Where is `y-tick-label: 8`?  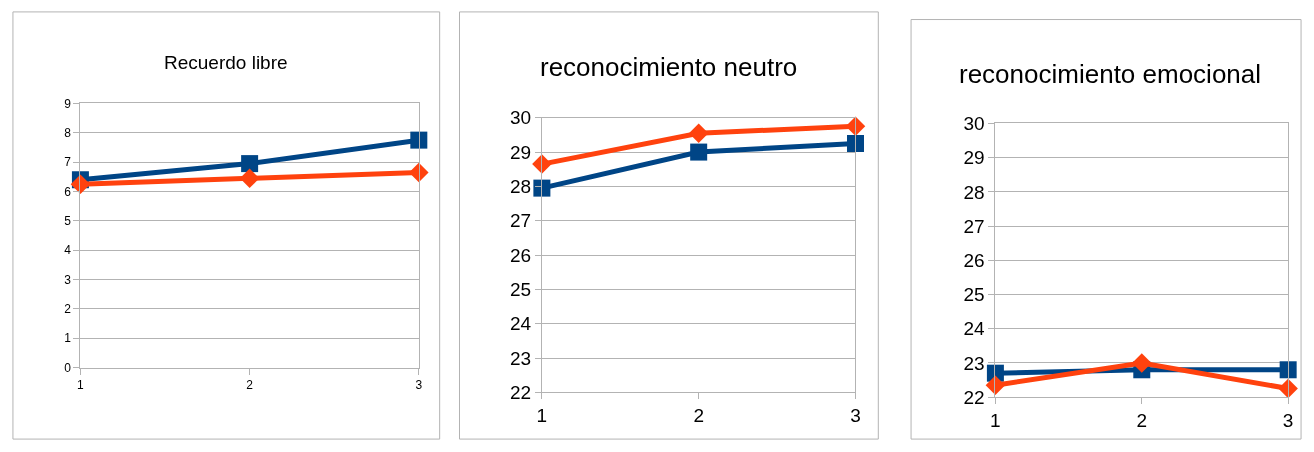 y-tick-label: 8 is located at coordinates (68, 133).